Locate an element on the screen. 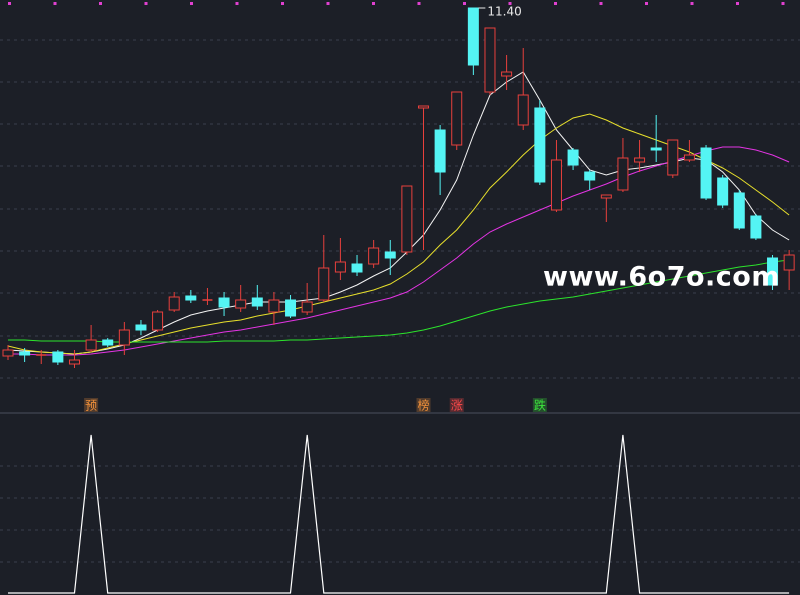 This screenshot has height=595, width=800. top-markers is located at coordinates (396, 3).